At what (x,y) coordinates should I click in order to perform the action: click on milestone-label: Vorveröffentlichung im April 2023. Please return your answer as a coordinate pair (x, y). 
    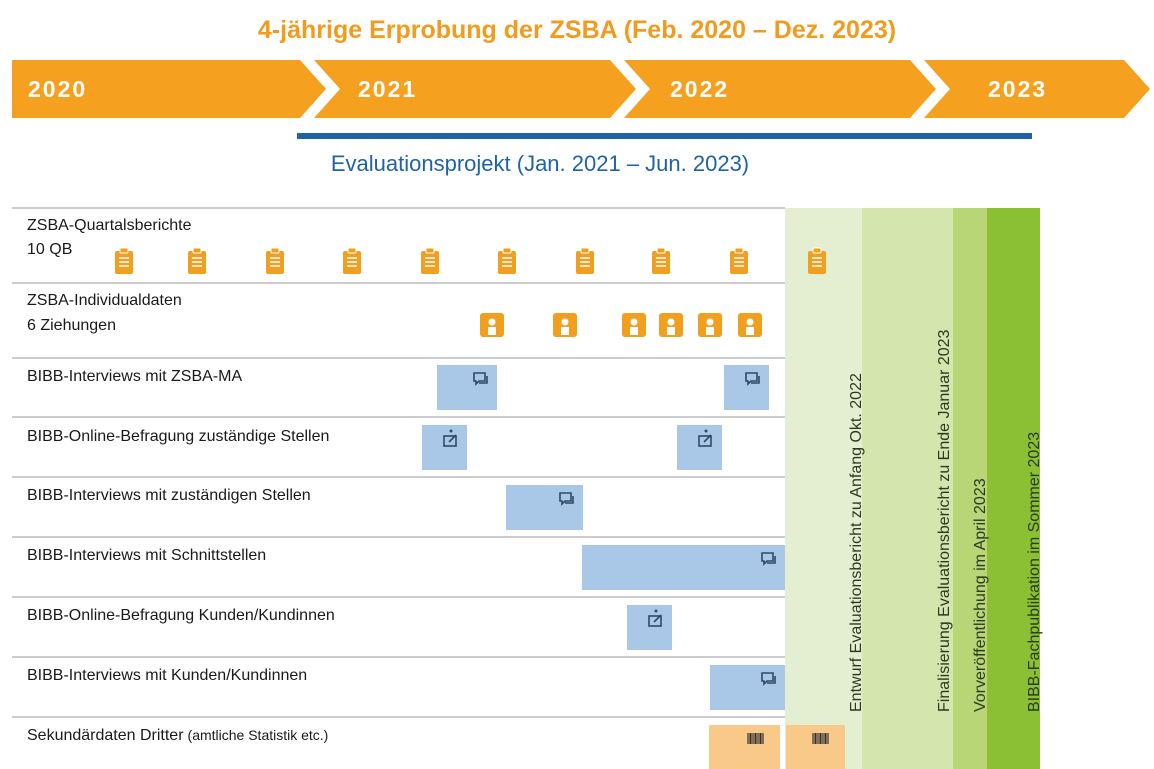
    Looking at the image, I should click on (980, 595).